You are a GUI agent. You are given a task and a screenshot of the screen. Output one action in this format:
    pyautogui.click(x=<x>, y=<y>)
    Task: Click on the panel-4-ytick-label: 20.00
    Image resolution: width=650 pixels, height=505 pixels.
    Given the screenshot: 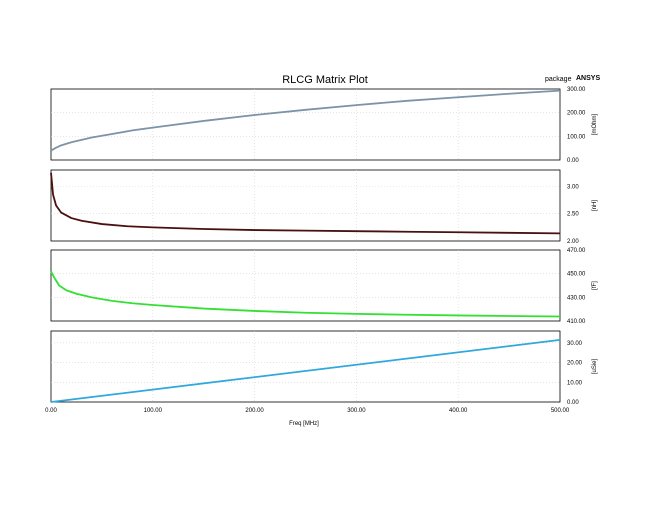 What is the action you would take?
    pyautogui.click(x=575, y=364)
    